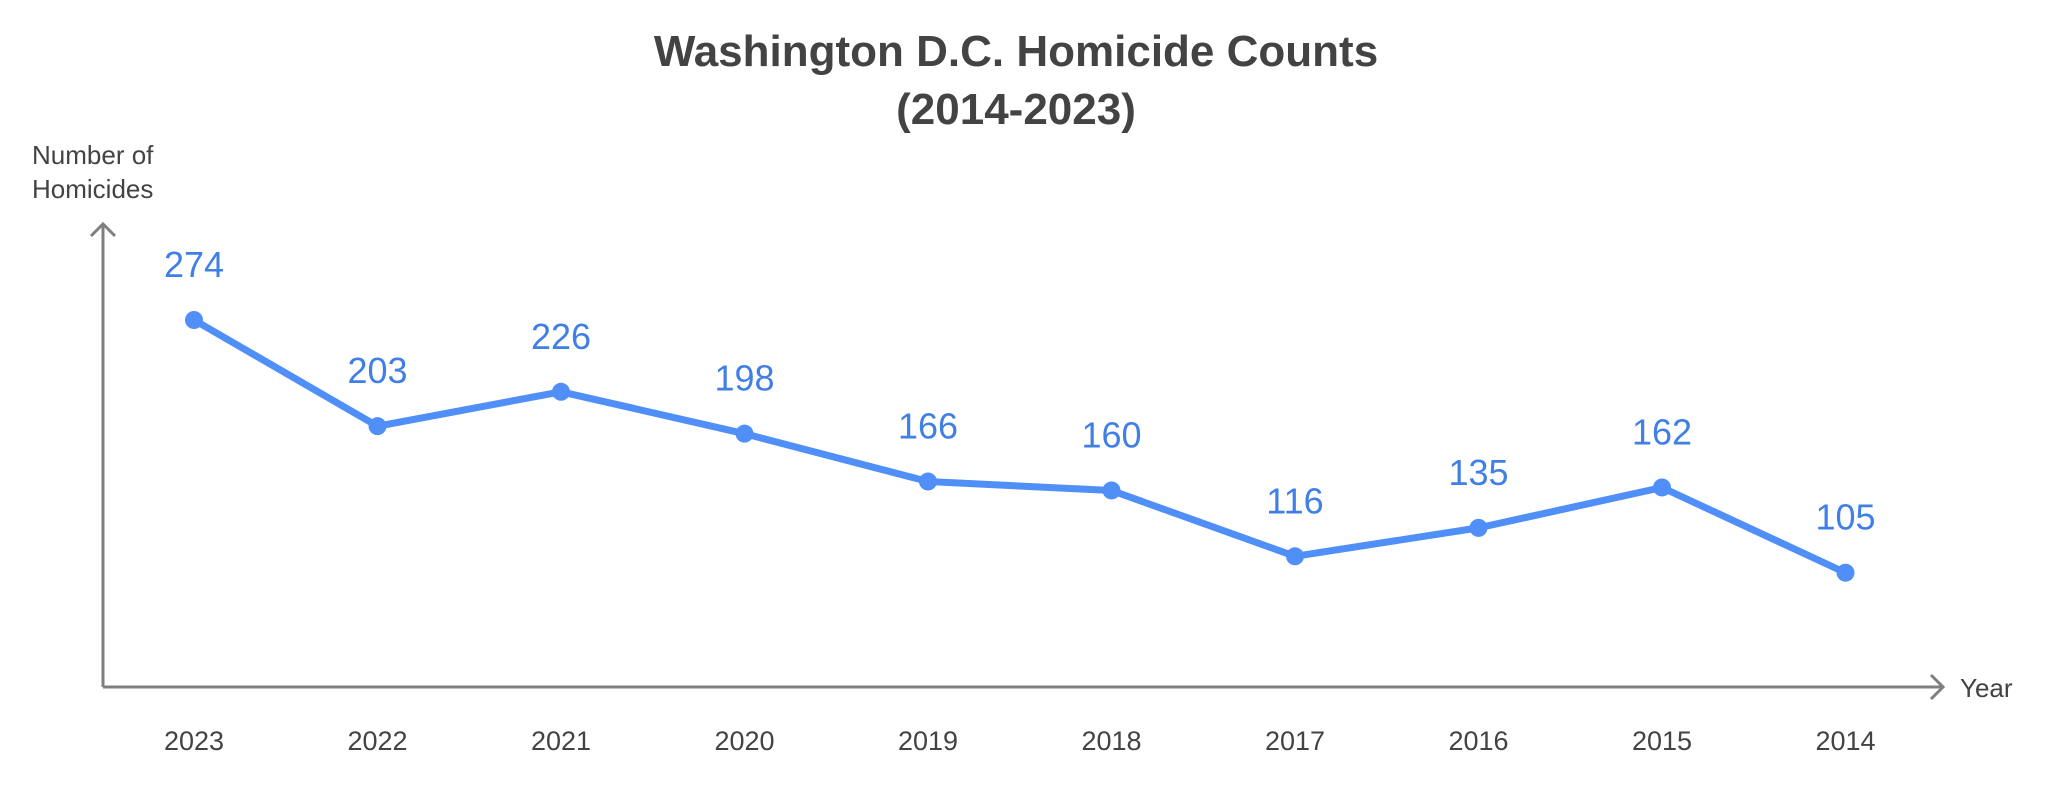 The image size is (2048, 786). I want to click on data-label-2021: 226, so click(561, 336).